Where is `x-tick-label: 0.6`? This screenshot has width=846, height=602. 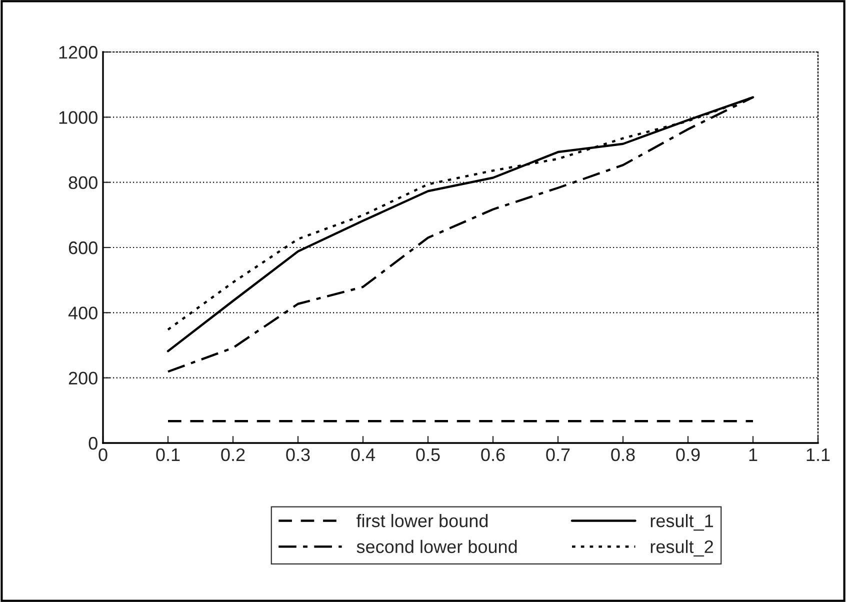
x-tick-label: 0.6 is located at coordinates (493, 455).